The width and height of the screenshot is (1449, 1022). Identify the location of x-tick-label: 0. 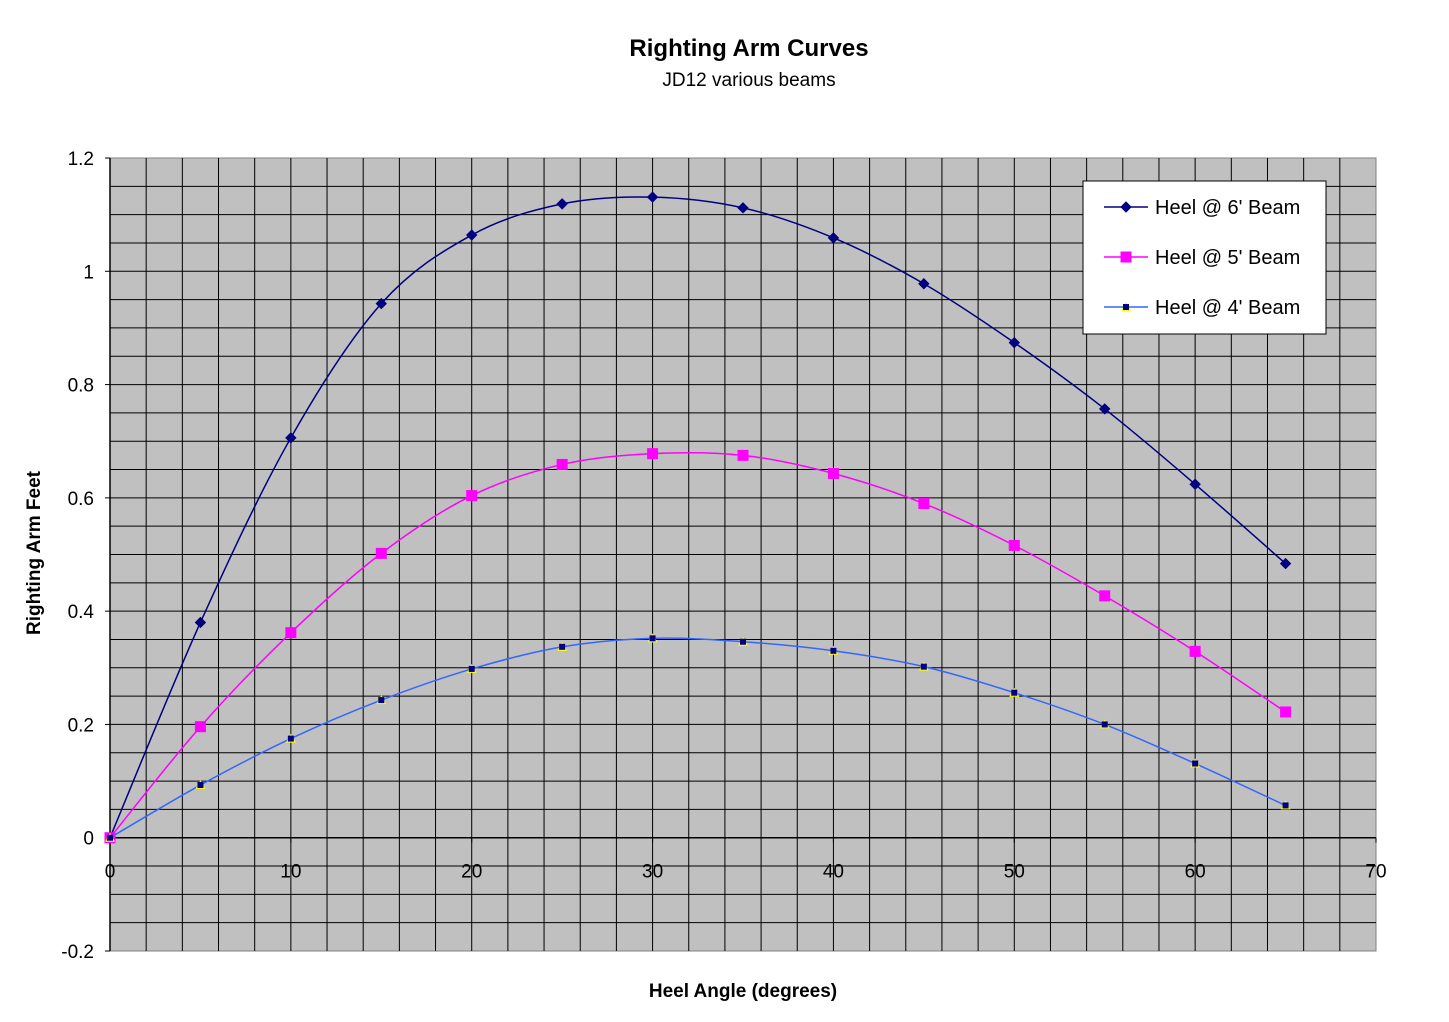
(110, 872).